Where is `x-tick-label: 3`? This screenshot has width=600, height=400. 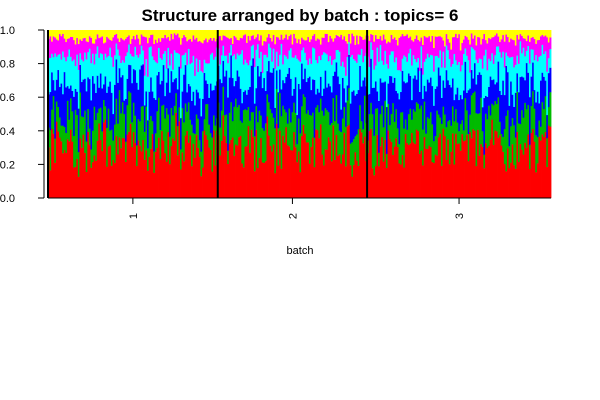
x-tick-label: 3 is located at coordinates (460, 216).